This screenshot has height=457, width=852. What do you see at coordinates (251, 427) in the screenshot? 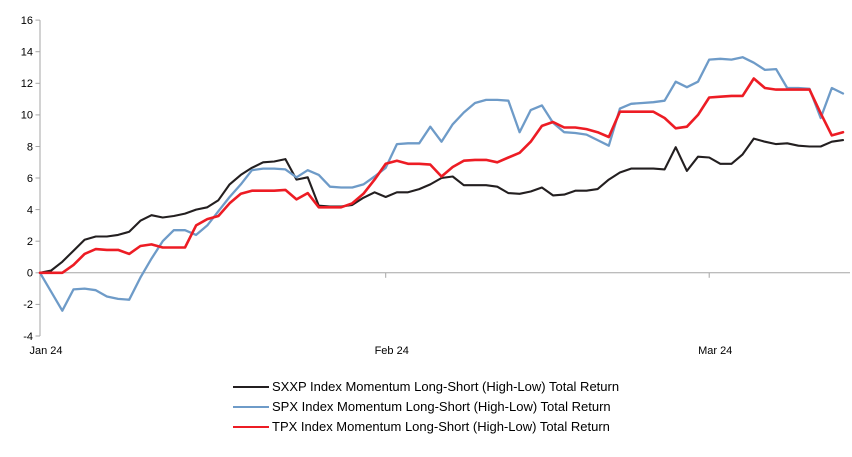
I see `legend-line-swatch-tpx` at bounding box center [251, 427].